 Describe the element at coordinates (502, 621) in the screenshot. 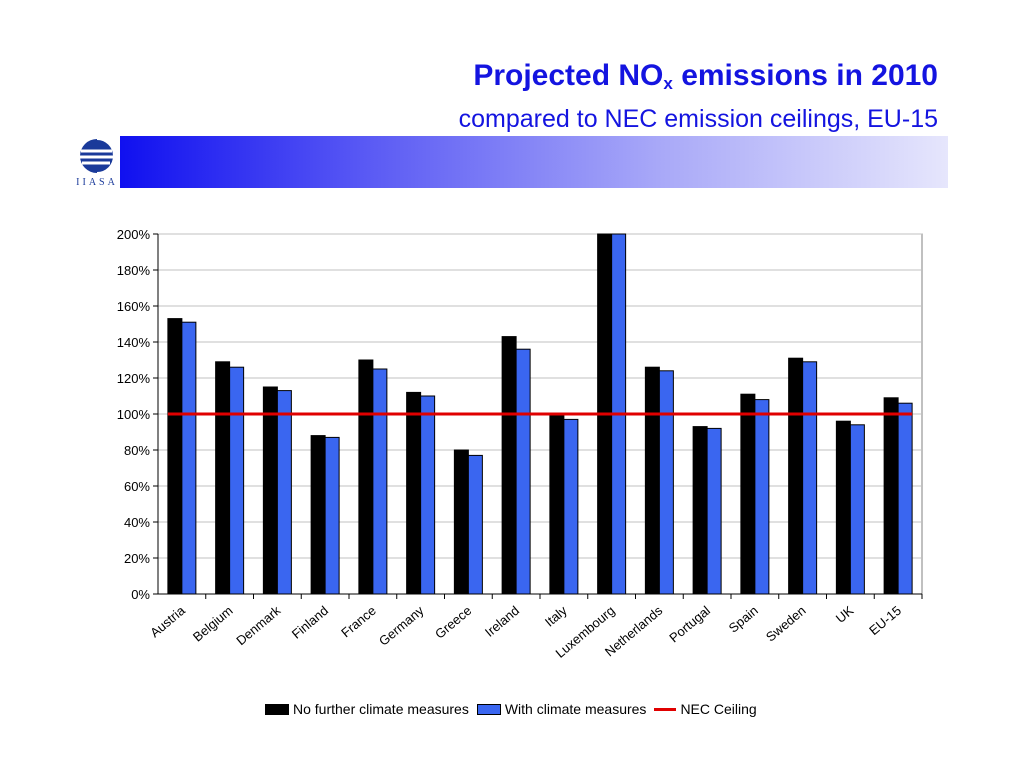

I see `x-tick-label: Ireland` at that location.